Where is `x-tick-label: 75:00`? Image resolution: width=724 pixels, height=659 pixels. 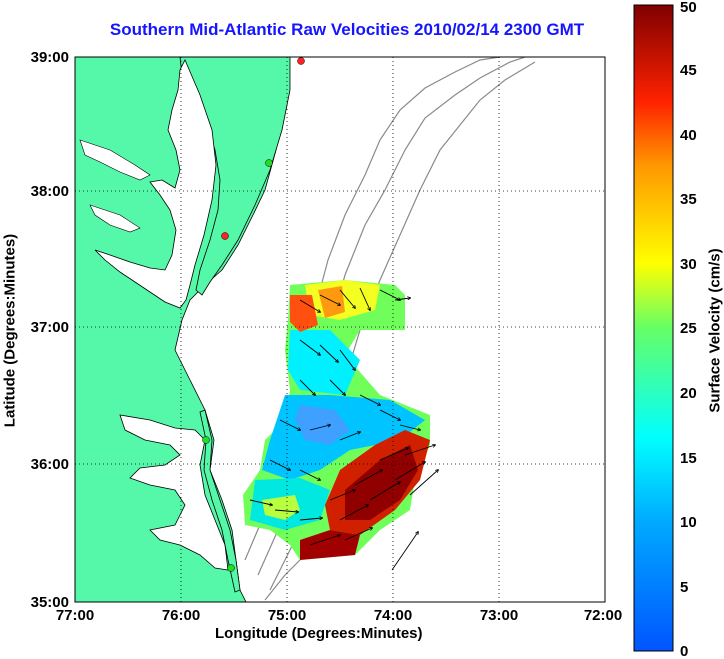
x-tick-label: 75:00 is located at coordinates (287, 615).